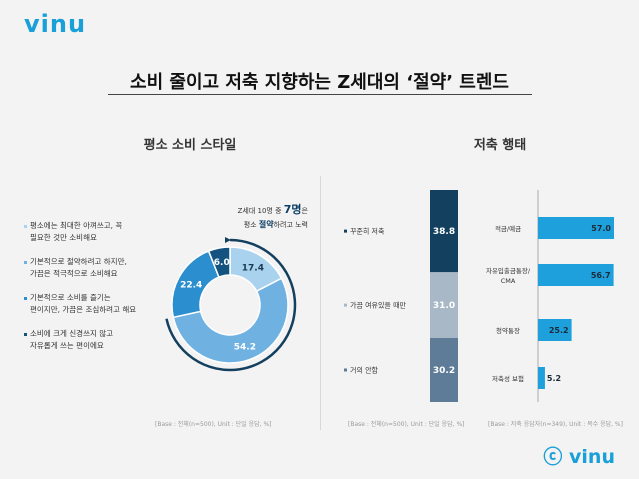 Image resolution: width=639 pixels, height=479 pixels. What do you see at coordinates (83, 309) in the screenshot?
I see `legend-text: 편이지만, 가끔은 조심하려고 해요` at bounding box center [83, 309].